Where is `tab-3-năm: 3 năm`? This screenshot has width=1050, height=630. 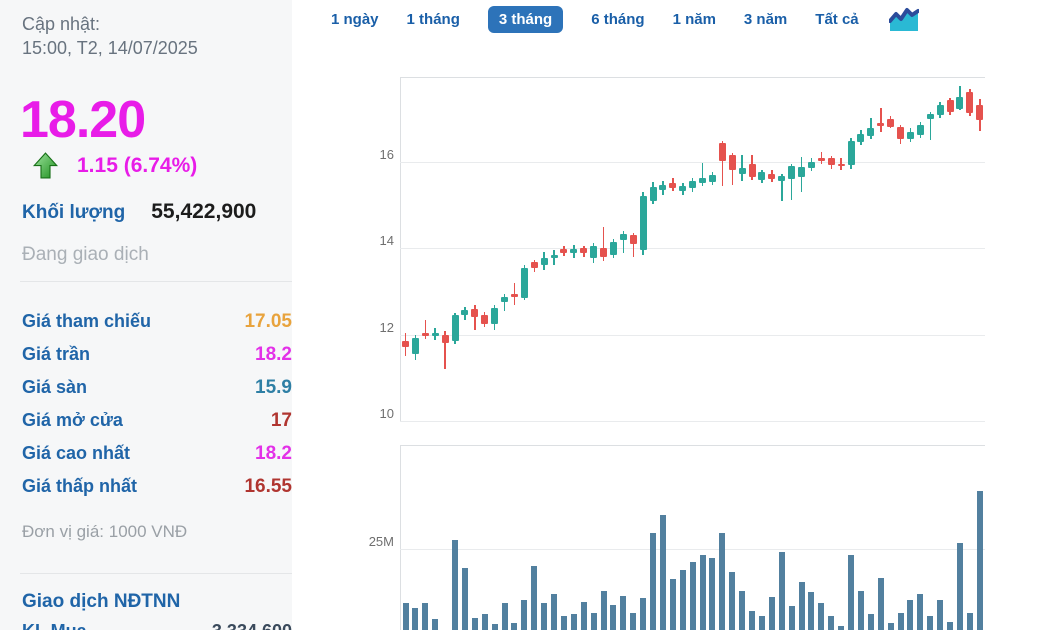 tab-3-năm: 3 năm is located at coordinates (765, 19).